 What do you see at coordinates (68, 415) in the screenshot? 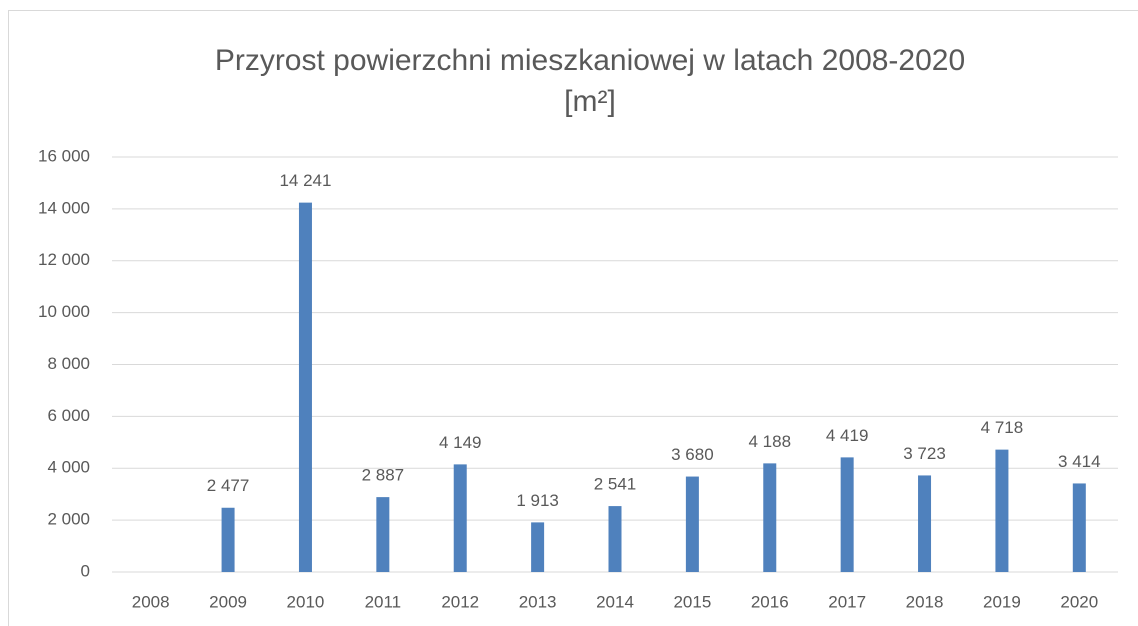
I see `y-tick-label: 6 000` at bounding box center [68, 415].